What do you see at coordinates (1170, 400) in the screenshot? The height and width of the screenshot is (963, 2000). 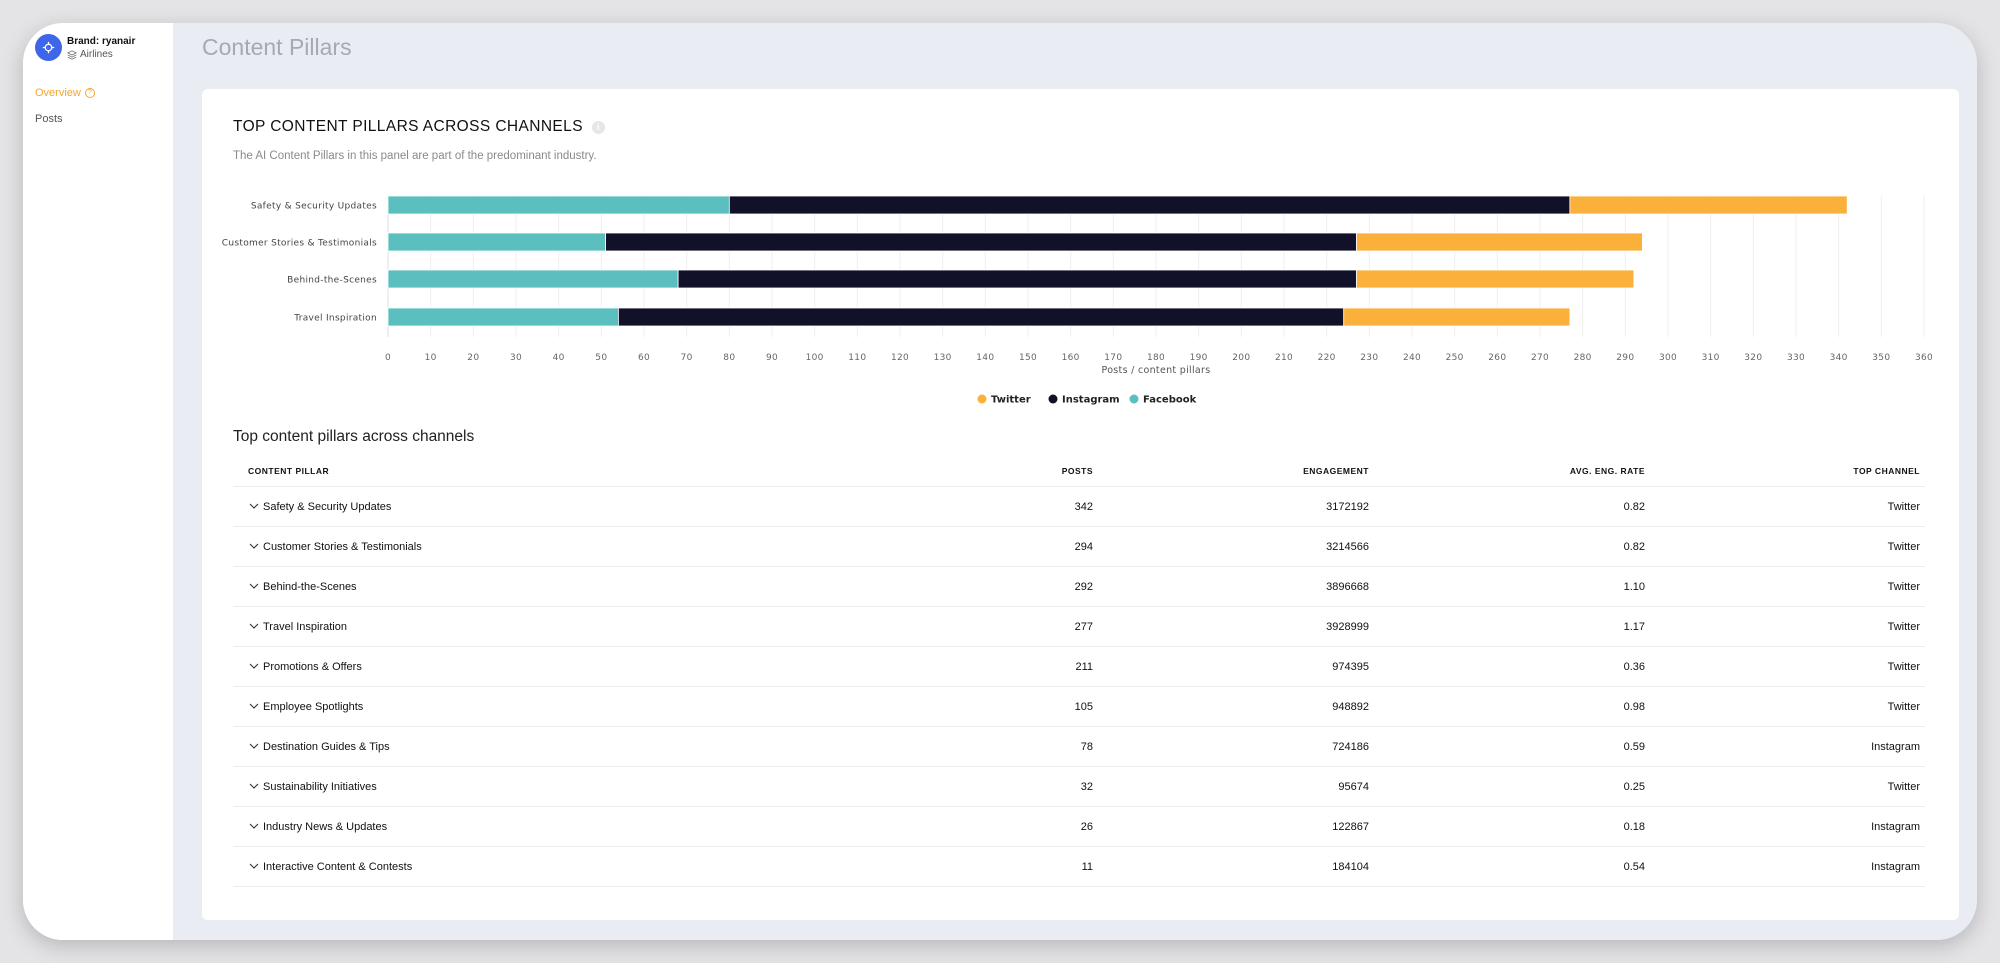 I see `legend-label-facebook: Facebook` at bounding box center [1170, 400].